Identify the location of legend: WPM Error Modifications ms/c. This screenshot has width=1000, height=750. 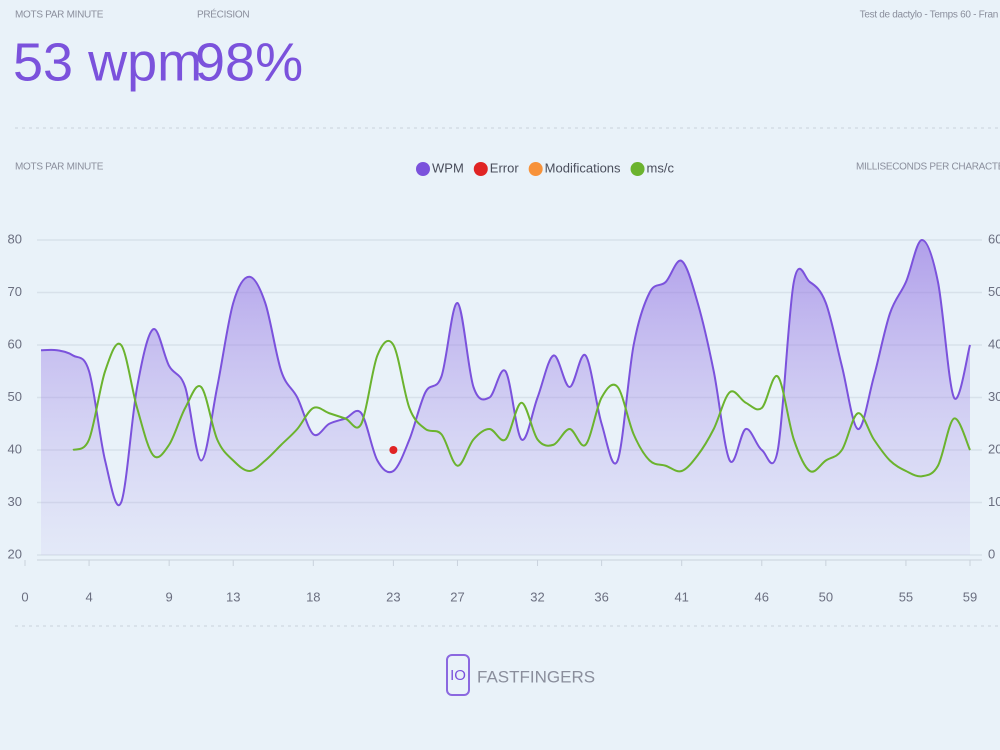
(545, 168).